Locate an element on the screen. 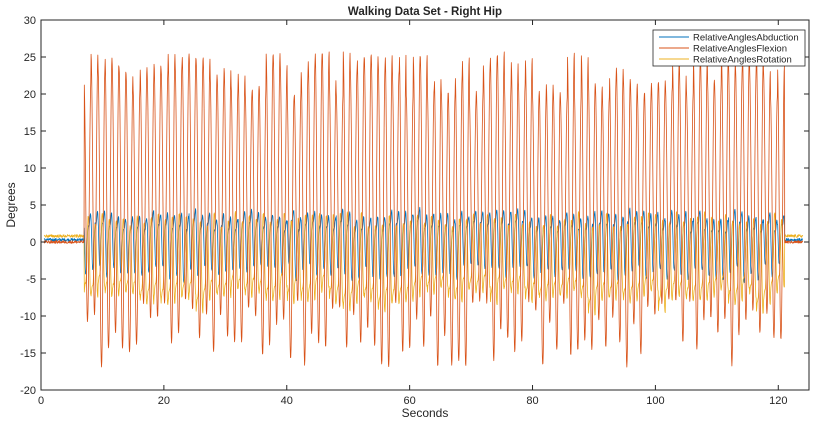 This screenshot has height=437, width=819. x-tick-label: 80 is located at coordinates (532, 401).